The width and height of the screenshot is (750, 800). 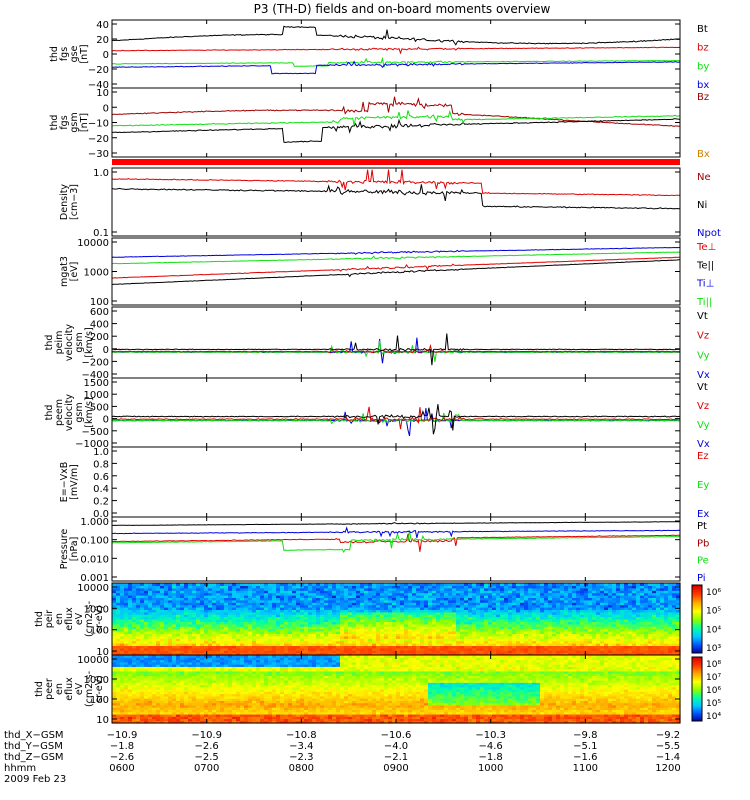 I want to click on xtick-value: −1.8, so click(x=122, y=746).